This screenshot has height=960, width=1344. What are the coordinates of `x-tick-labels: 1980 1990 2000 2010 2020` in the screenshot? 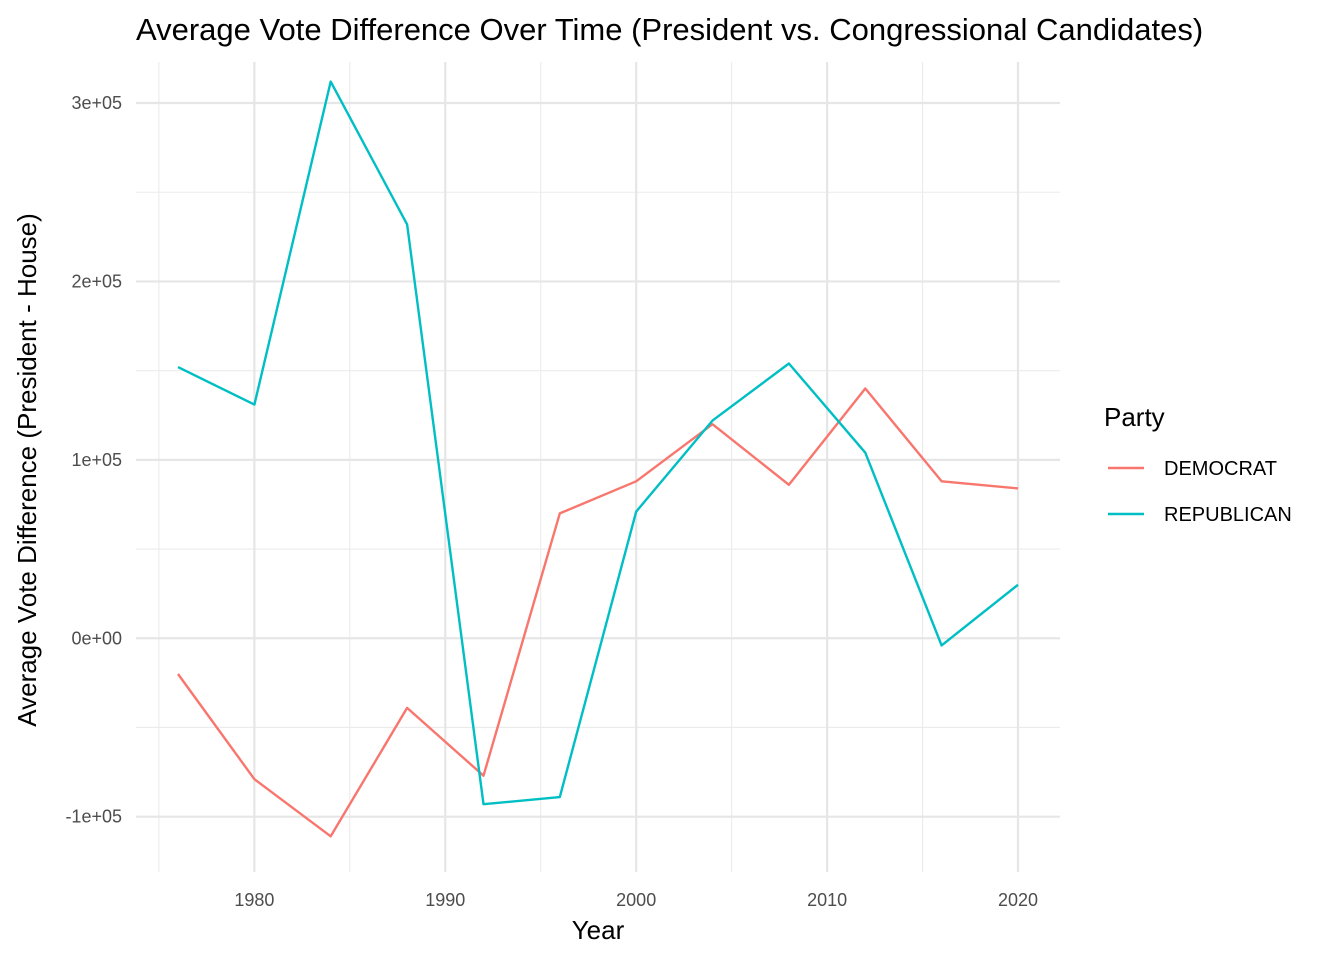 It's located at (636, 900).